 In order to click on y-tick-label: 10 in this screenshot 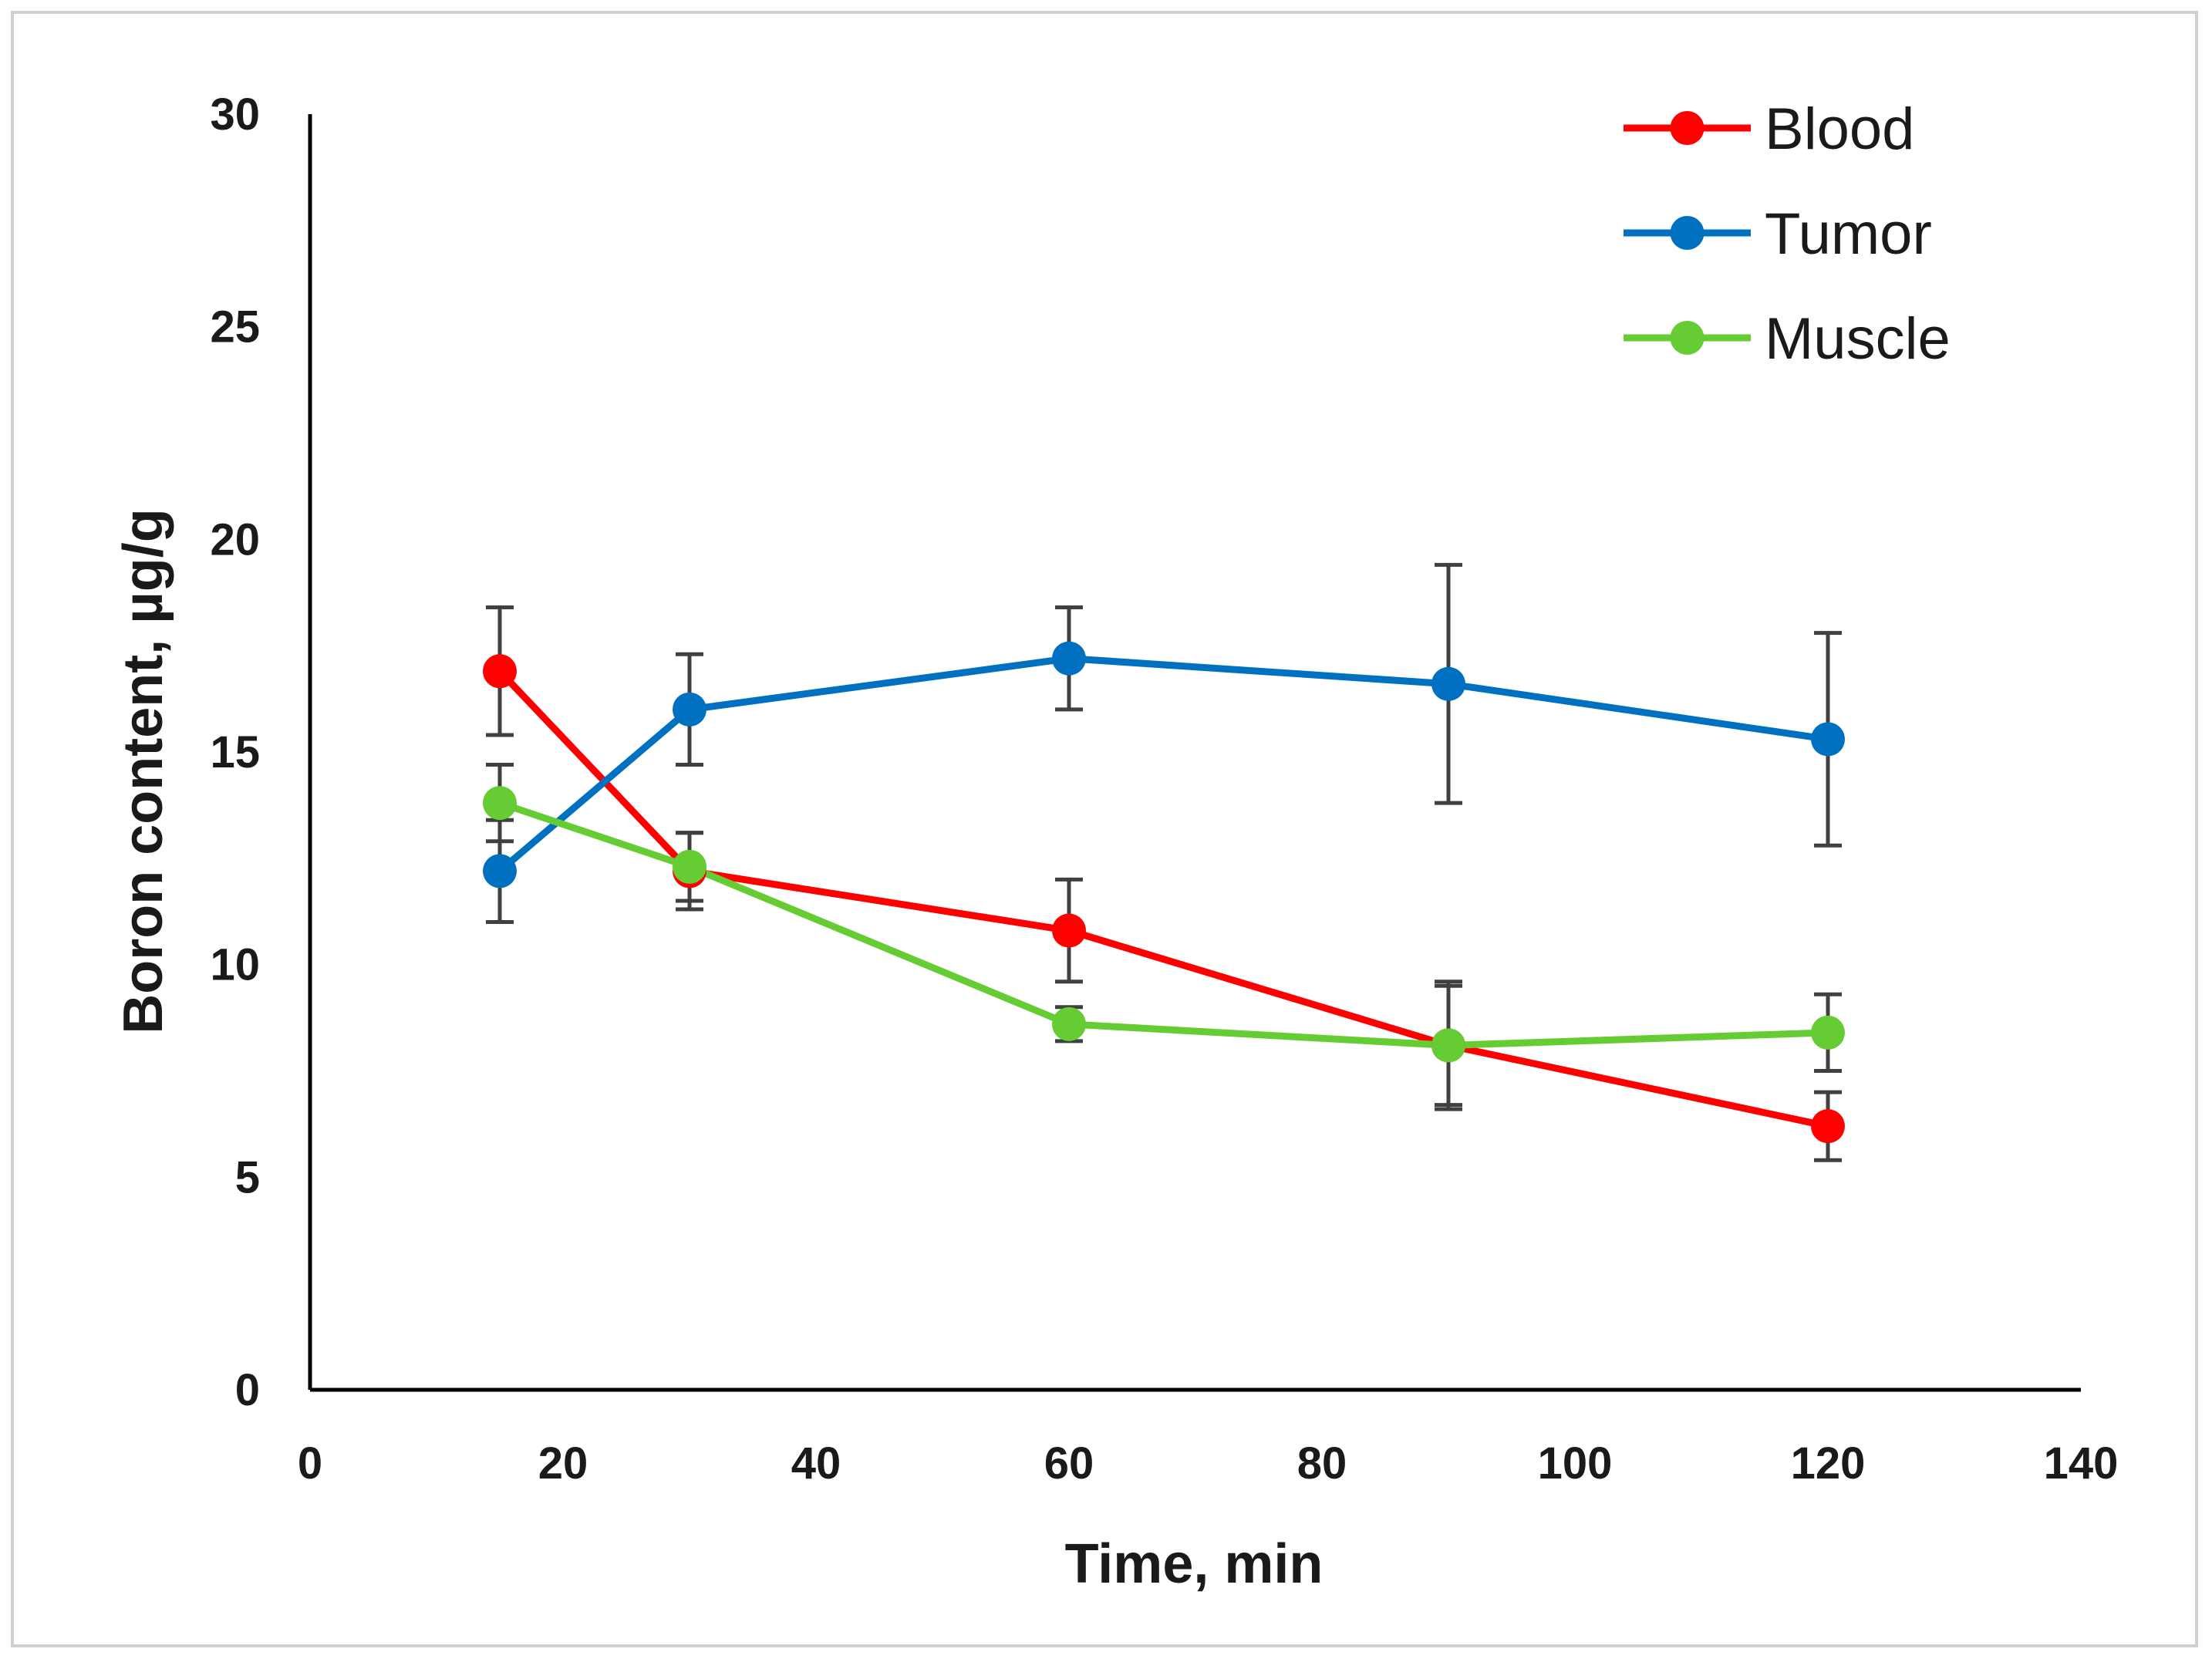, I will do `click(235, 965)`.